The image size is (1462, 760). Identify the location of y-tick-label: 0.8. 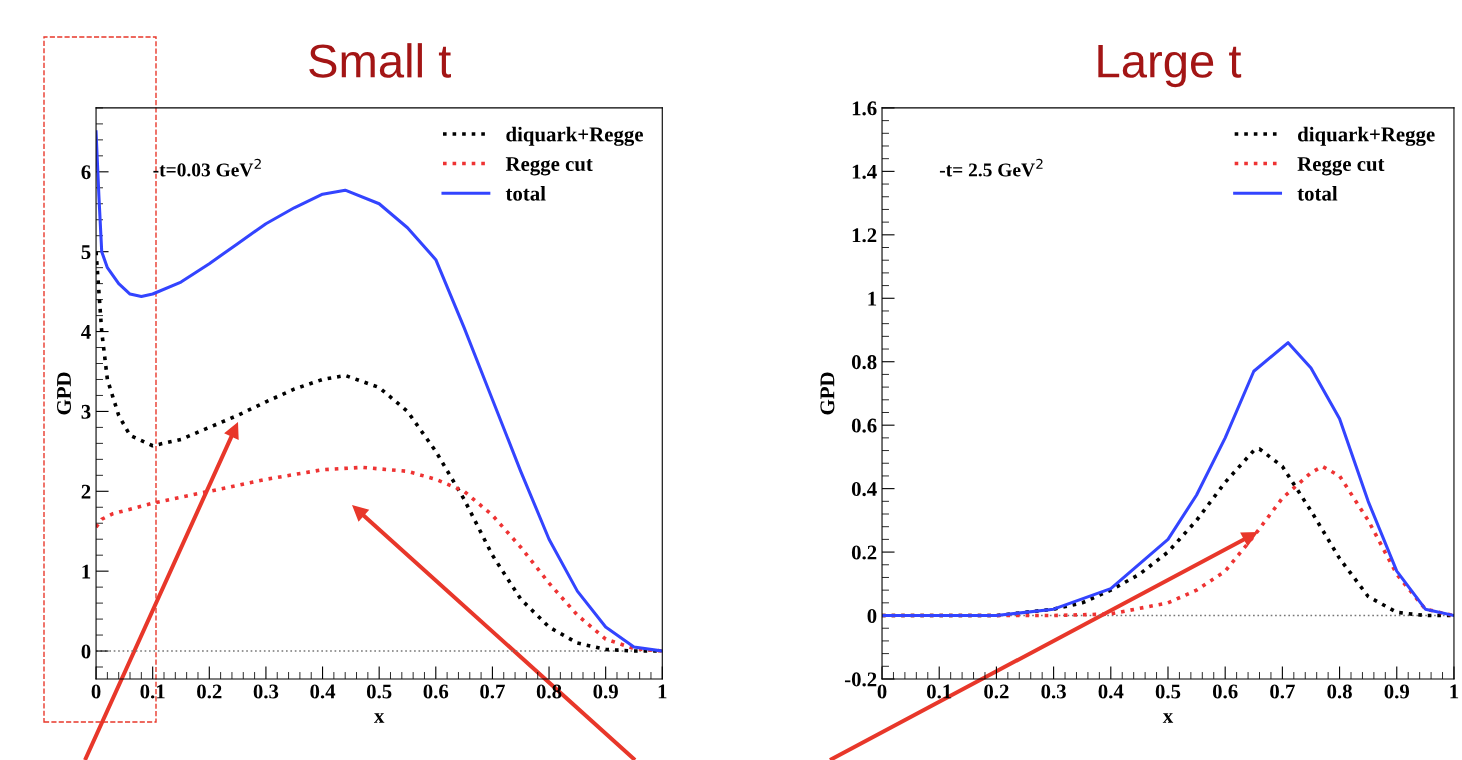
(864, 362).